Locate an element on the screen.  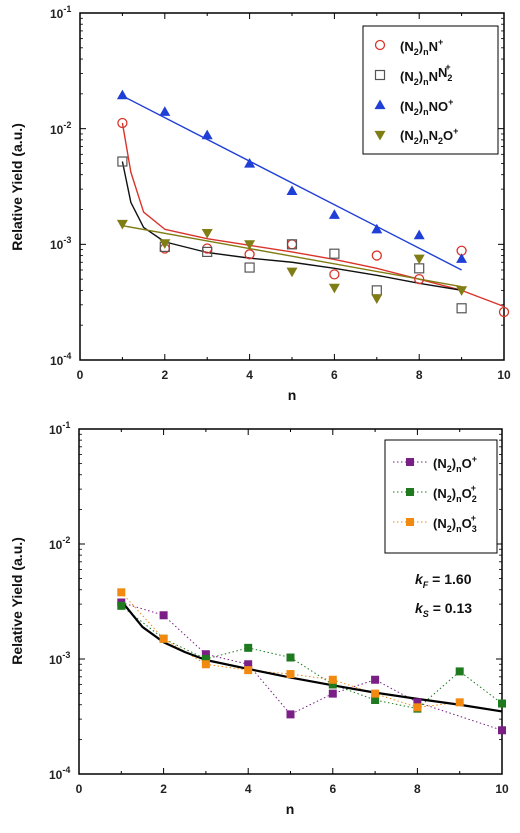
top-legend-box is located at coordinates (430, 90).